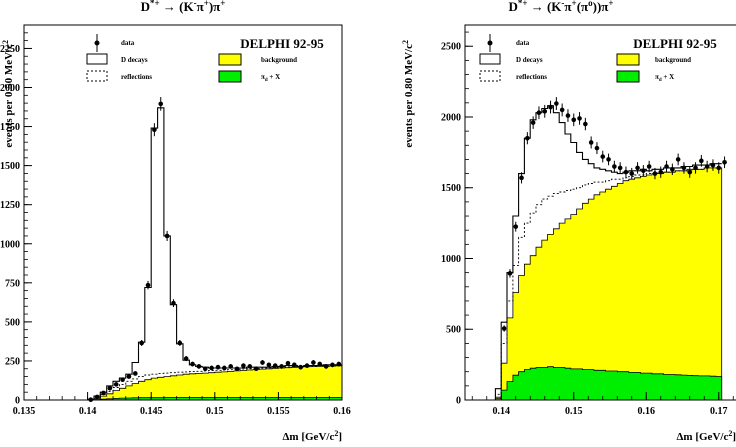 This screenshot has width=736, height=447. I want to click on x-tick-label: 0.15, so click(215, 411).